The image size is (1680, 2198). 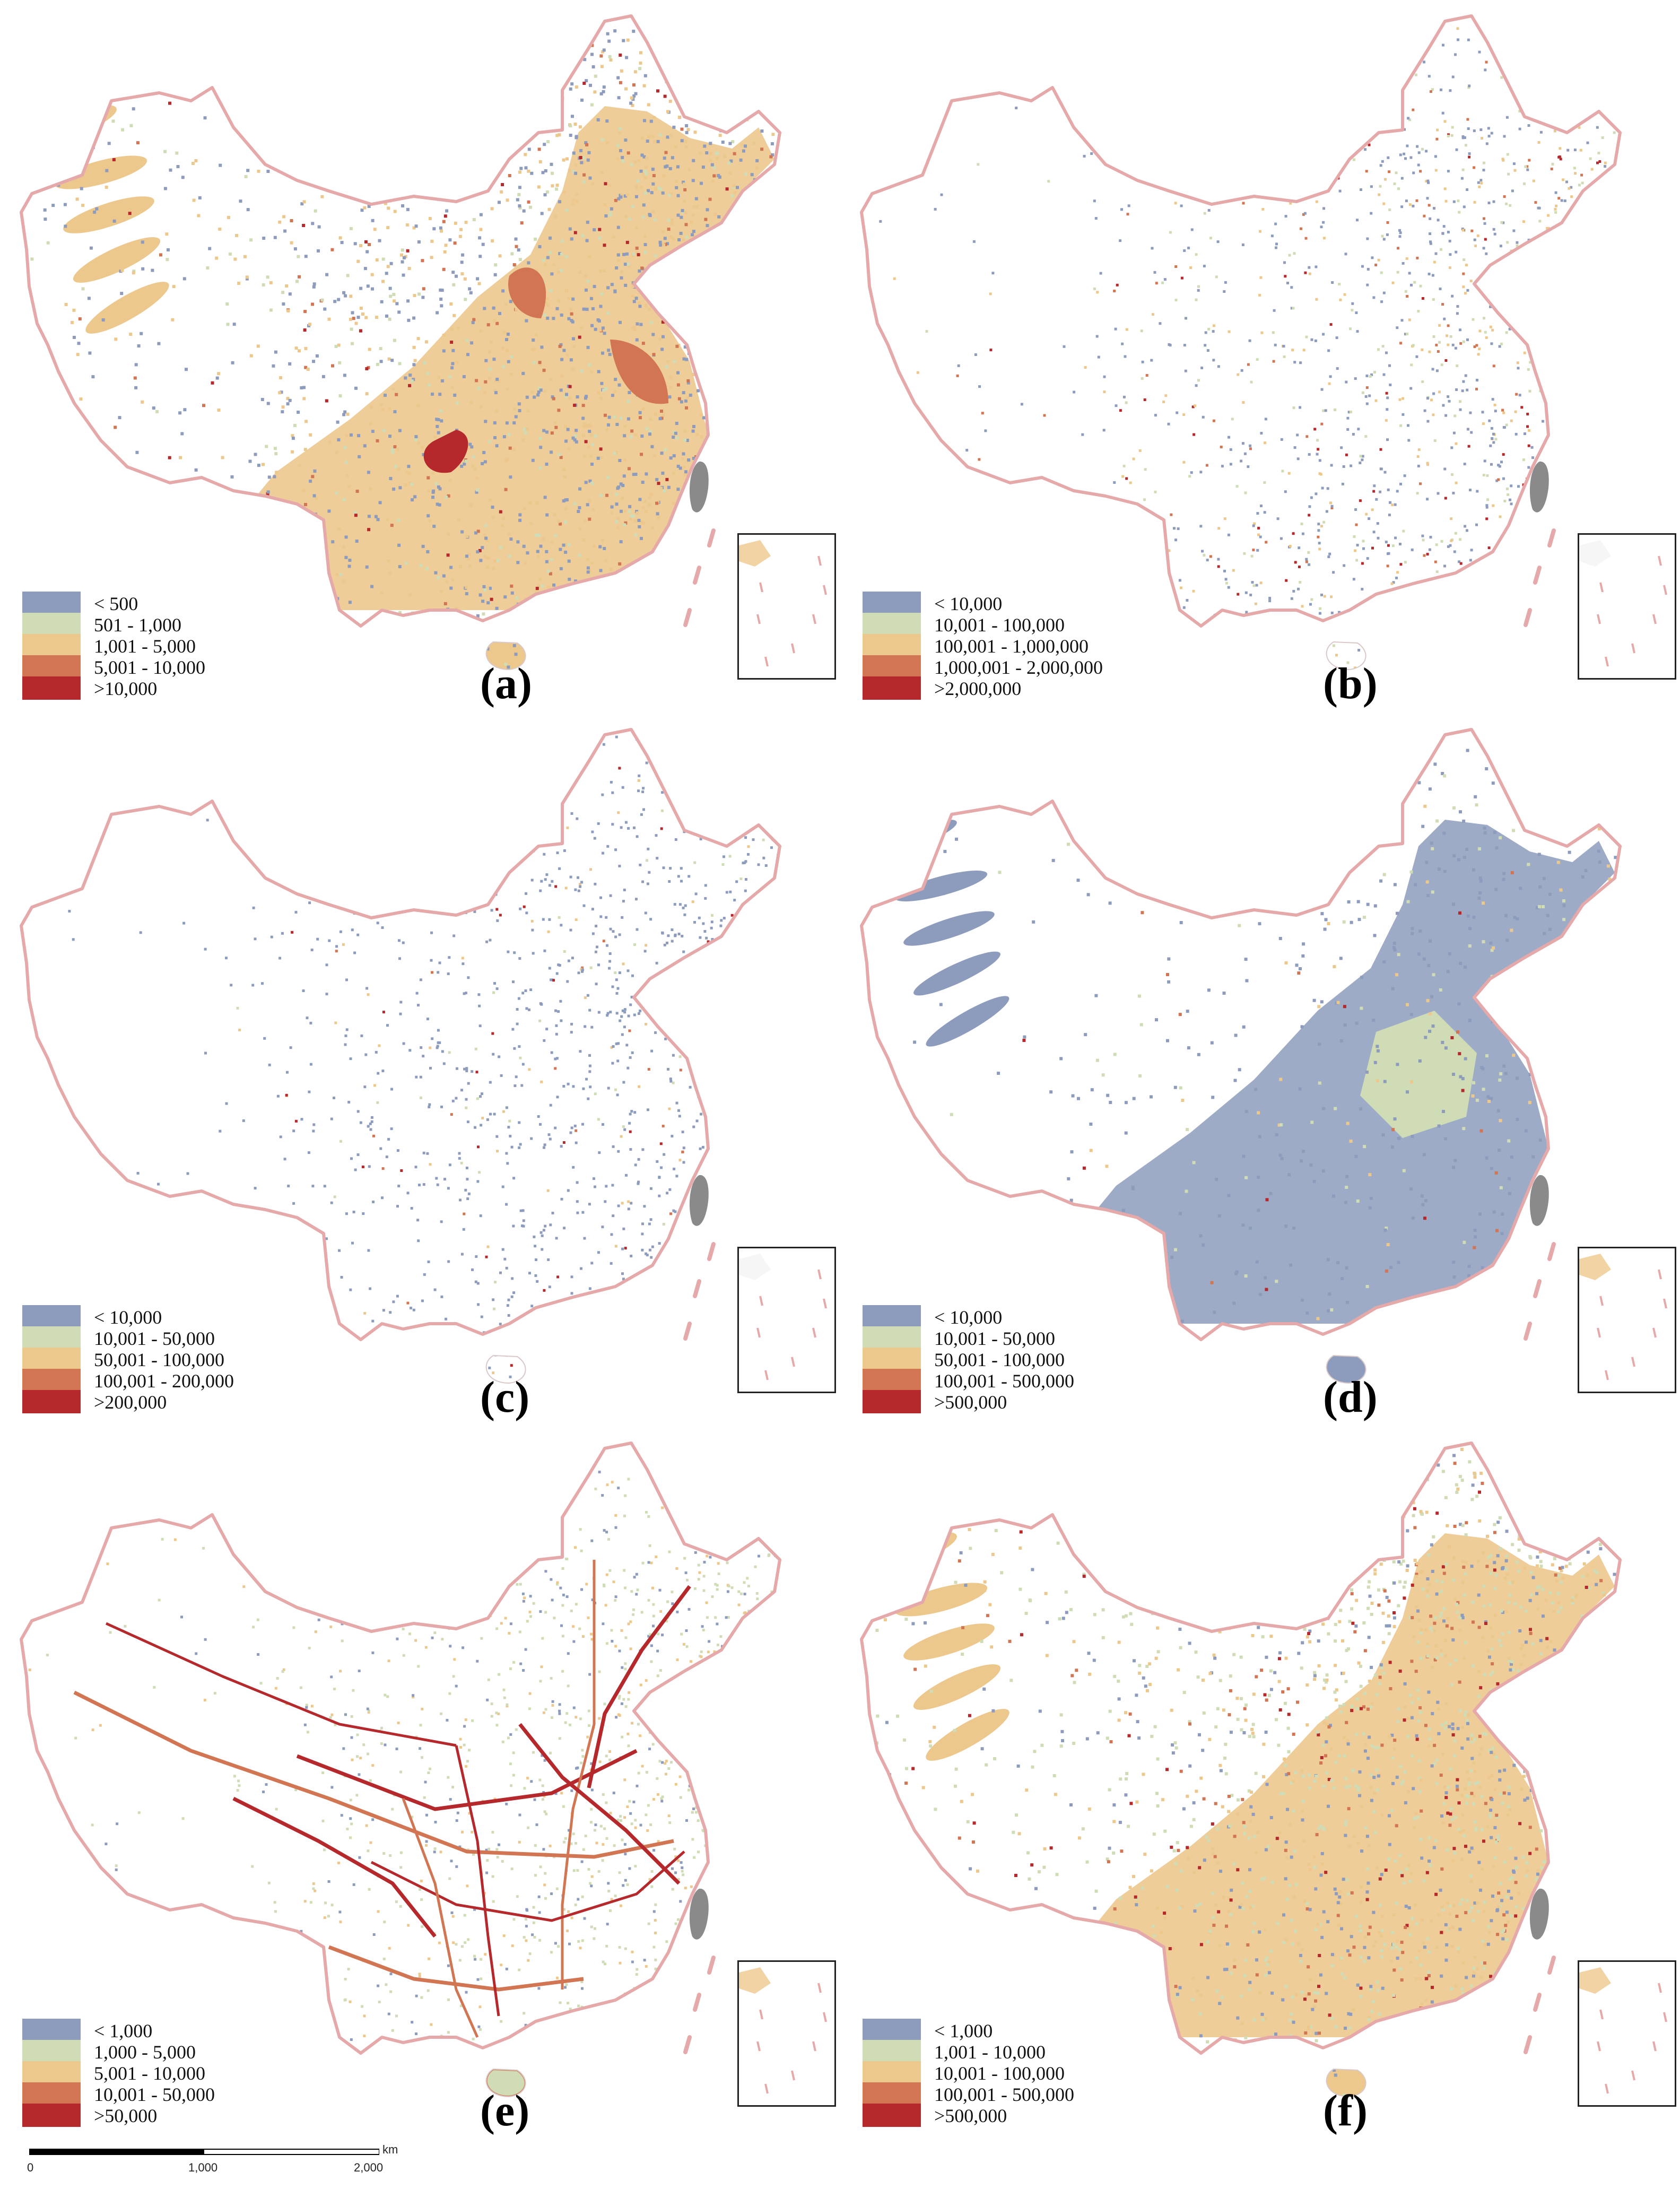 I want to click on china-map-b, so click(x=1241, y=343).